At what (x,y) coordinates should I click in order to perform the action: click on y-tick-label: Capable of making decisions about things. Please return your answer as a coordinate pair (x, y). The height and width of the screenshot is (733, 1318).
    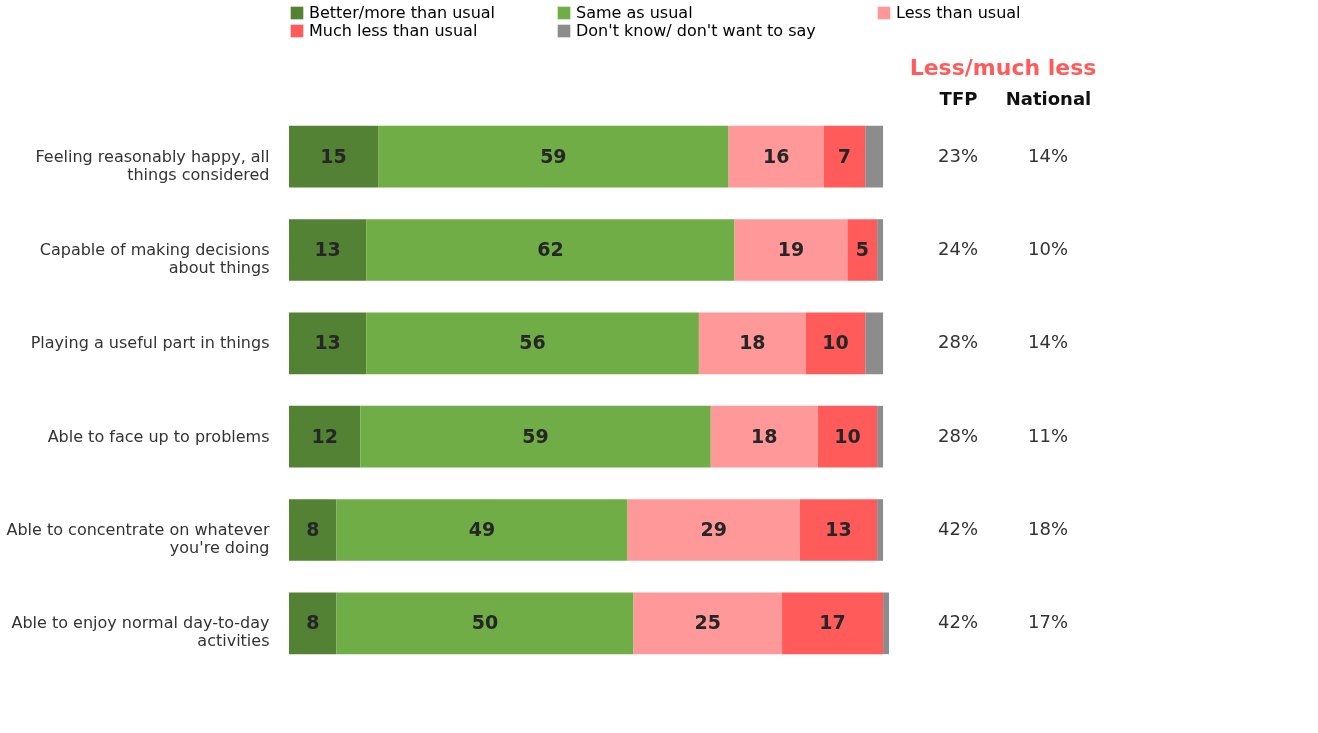
    Looking at the image, I should click on (154, 258).